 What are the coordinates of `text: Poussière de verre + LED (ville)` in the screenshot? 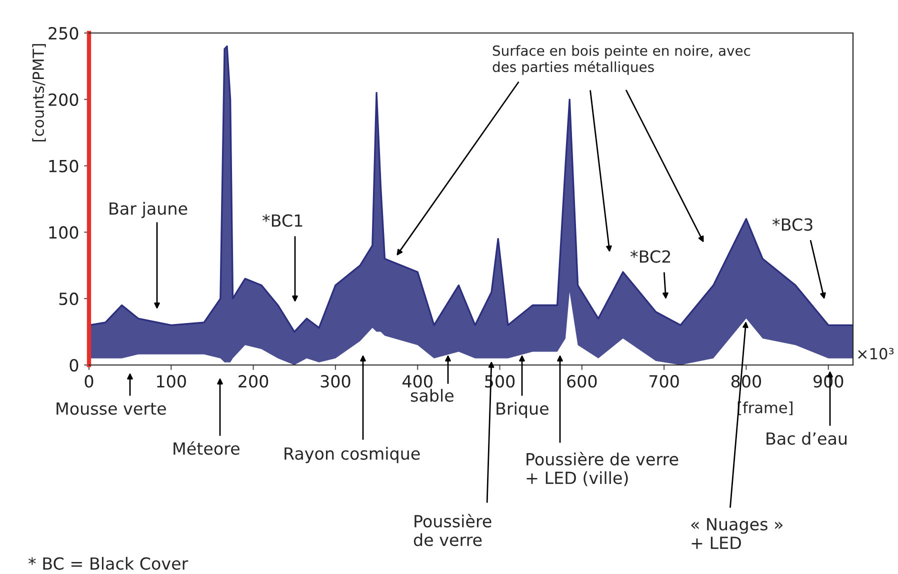 It's located at (602, 469).